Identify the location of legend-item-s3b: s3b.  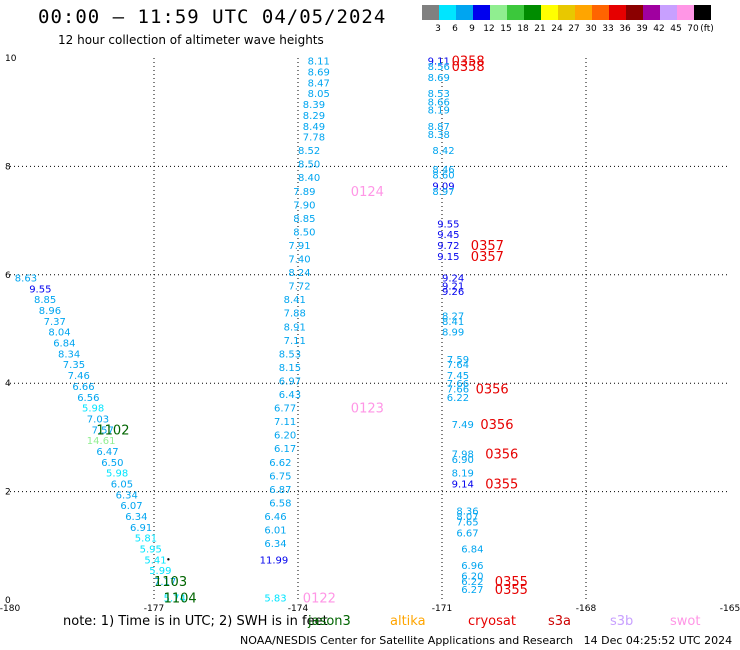
(621, 621).